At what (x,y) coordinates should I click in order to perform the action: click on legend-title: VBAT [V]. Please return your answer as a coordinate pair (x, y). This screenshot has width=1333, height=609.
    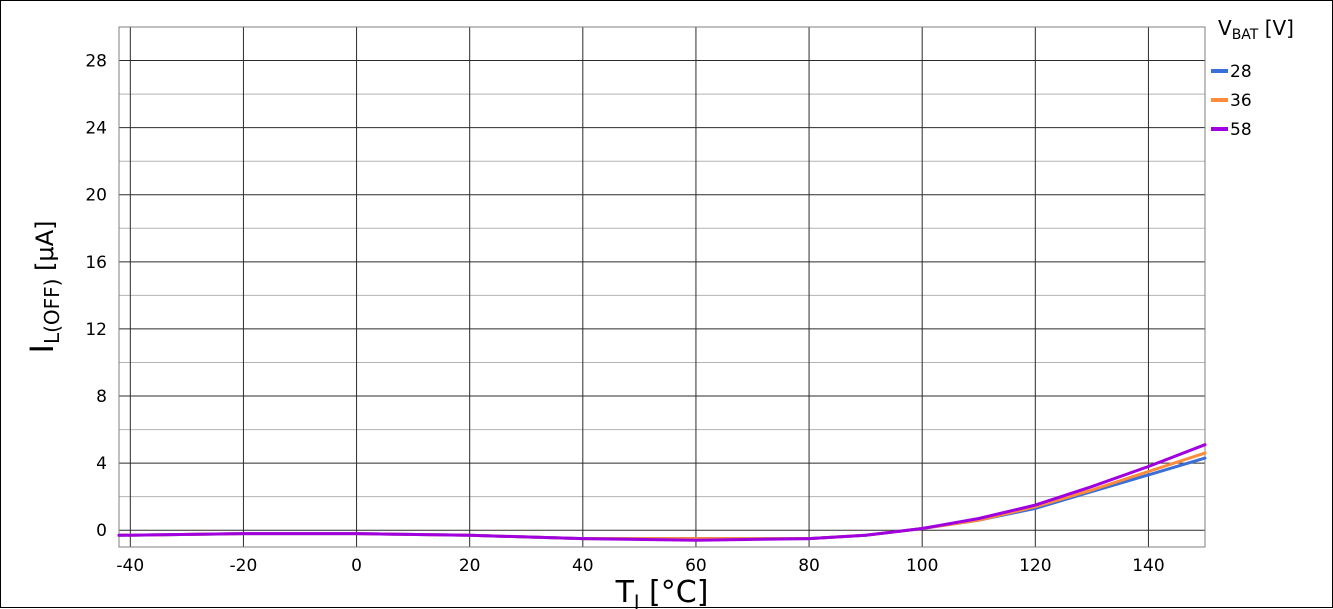
    Looking at the image, I should click on (1256, 29).